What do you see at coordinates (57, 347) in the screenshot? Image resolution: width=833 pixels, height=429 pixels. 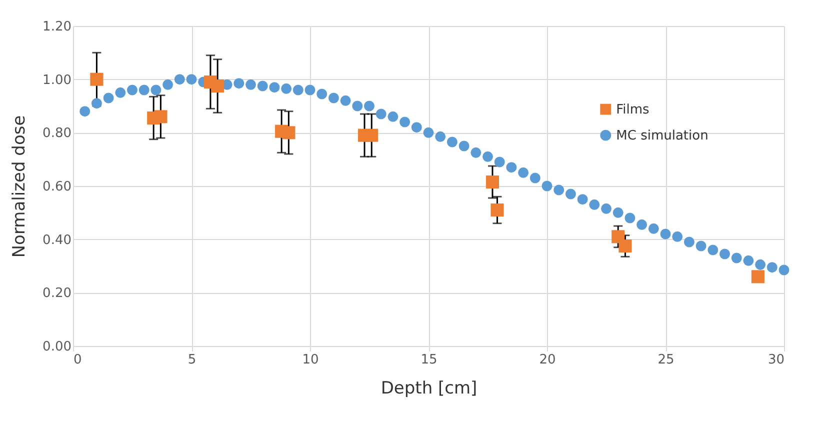 I see `y-tick-label: 0.00` at bounding box center [57, 347].